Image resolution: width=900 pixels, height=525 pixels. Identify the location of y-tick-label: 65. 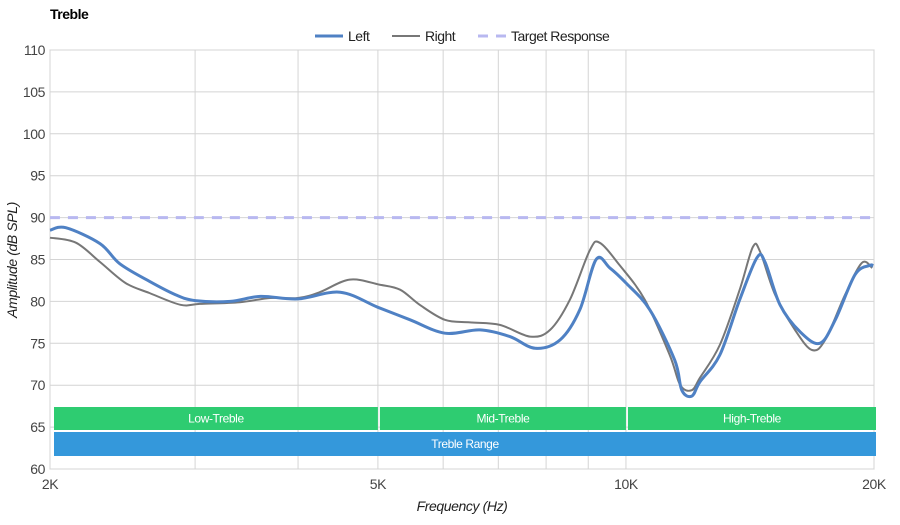
(37, 427).